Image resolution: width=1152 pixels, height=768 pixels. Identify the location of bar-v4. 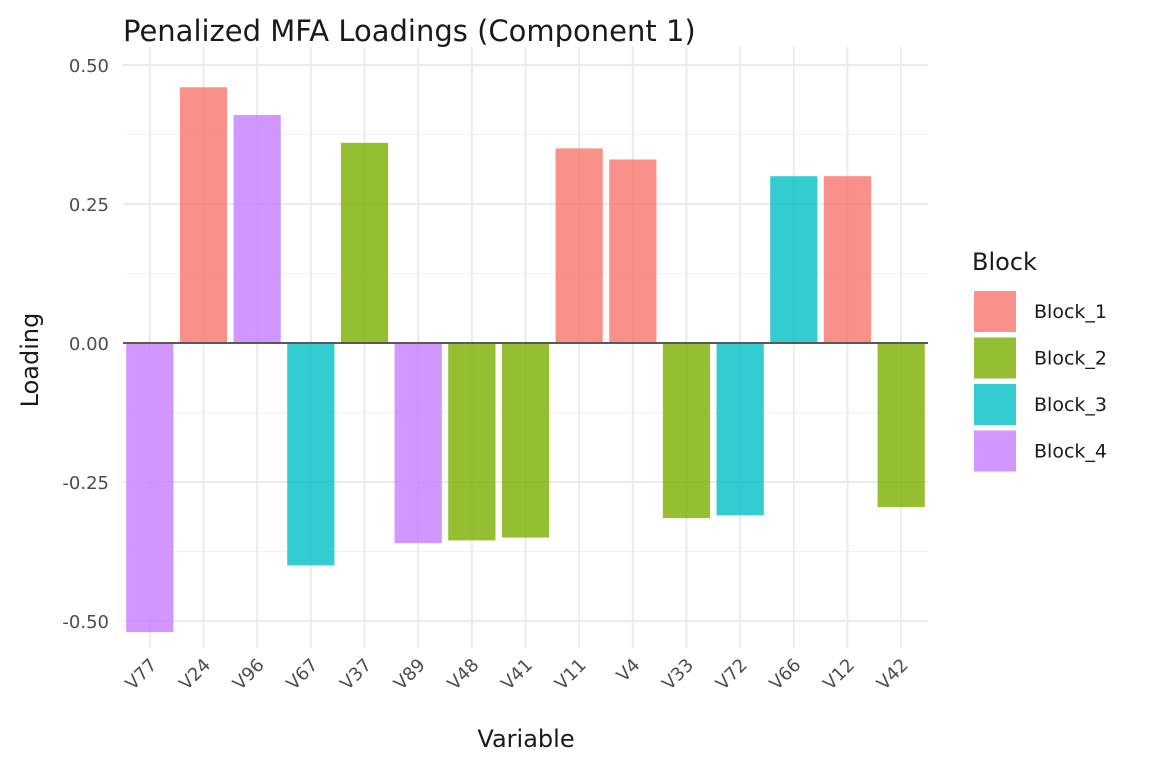
(633, 251).